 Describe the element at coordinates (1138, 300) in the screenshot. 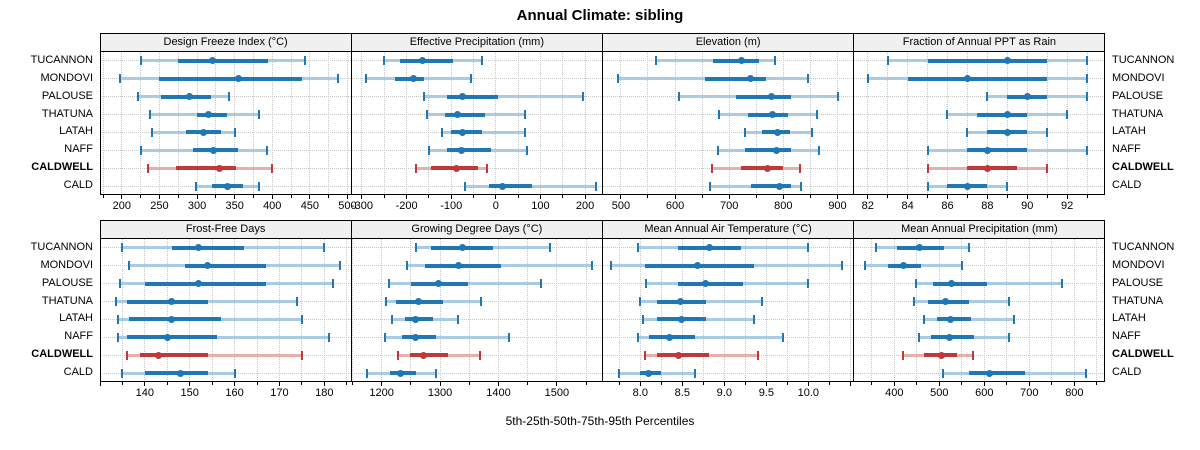

I see `site-label: THATUNA` at that location.